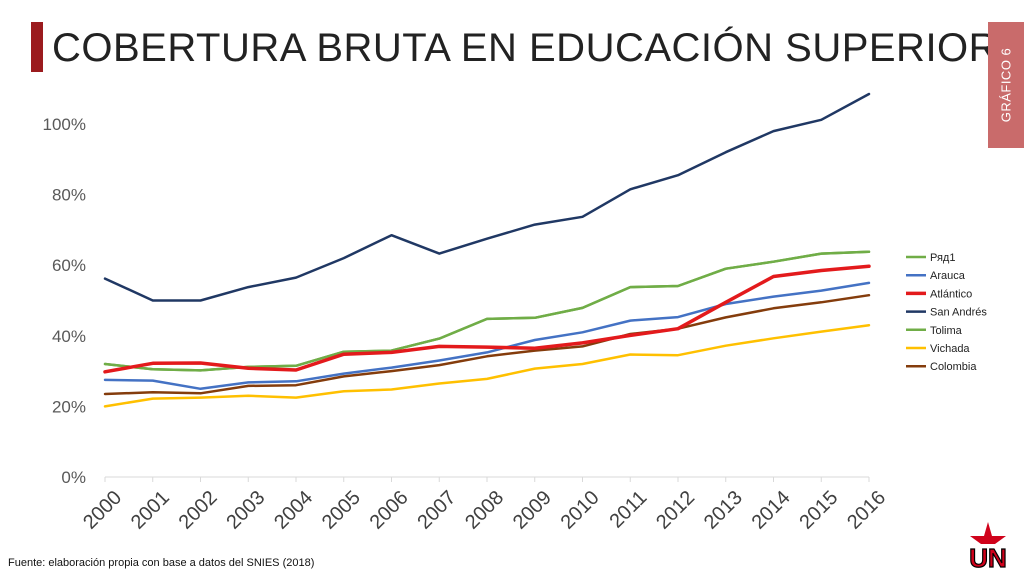 This screenshot has width=1024, height=576. I want to click on side-tab: GRÁFICO 6, so click(1006, 85).